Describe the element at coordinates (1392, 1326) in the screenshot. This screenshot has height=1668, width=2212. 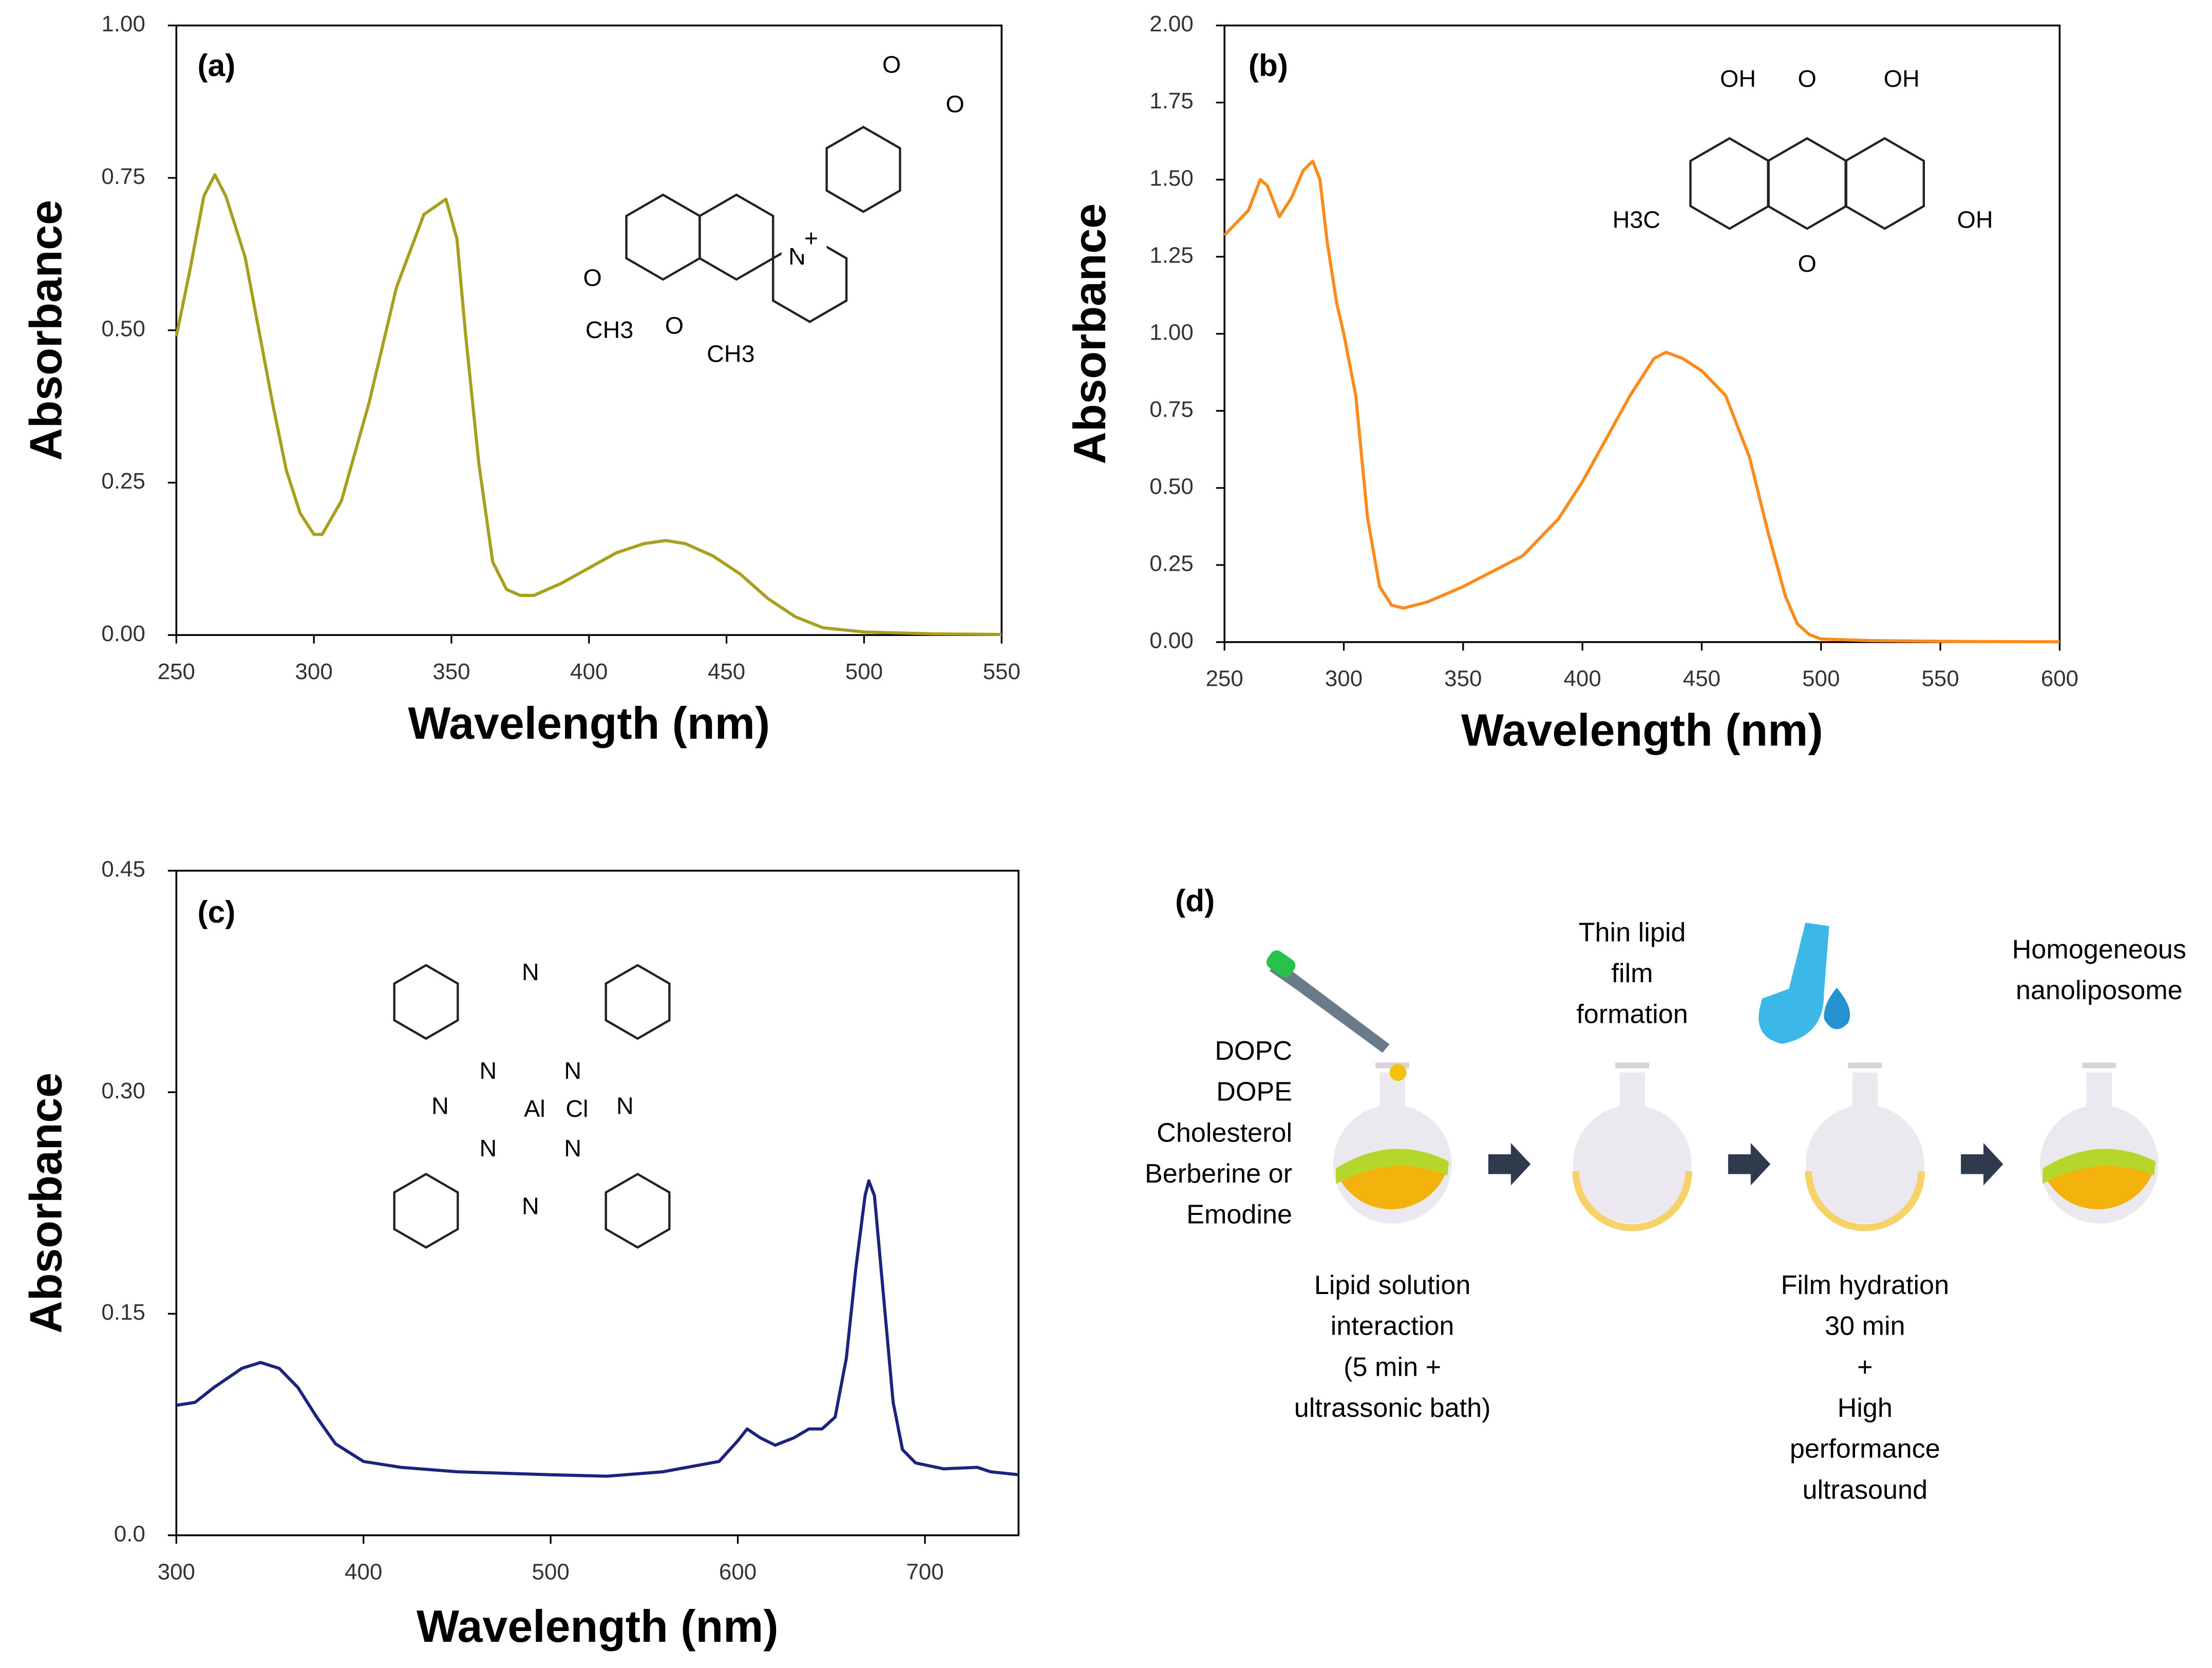
I see `step-label: interaction` at that location.